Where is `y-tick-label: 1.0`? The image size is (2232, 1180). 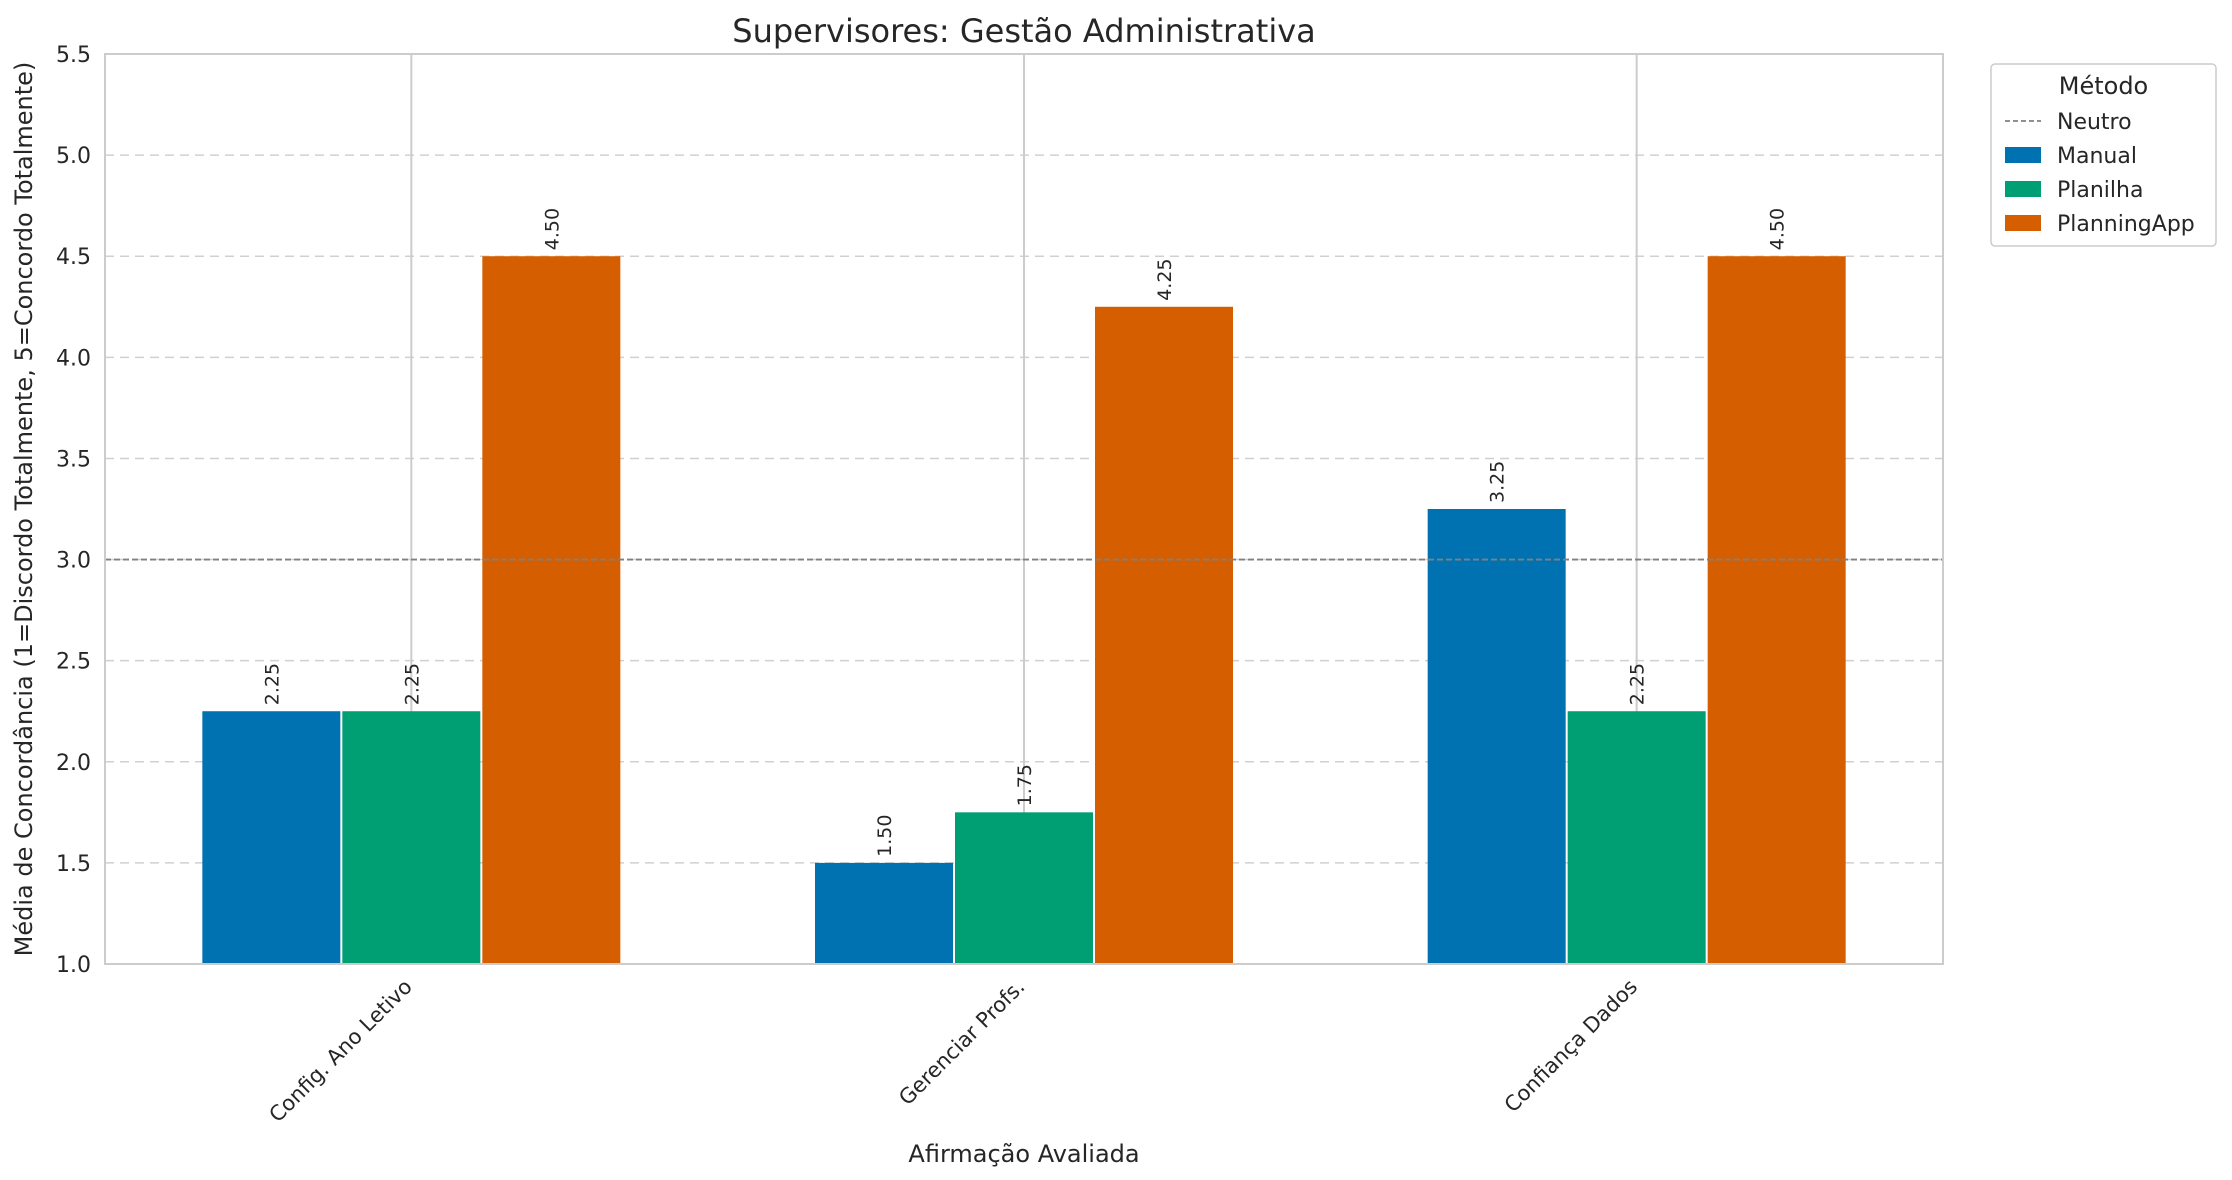
y-tick-label: 1.0 is located at coordinates (73, 965).